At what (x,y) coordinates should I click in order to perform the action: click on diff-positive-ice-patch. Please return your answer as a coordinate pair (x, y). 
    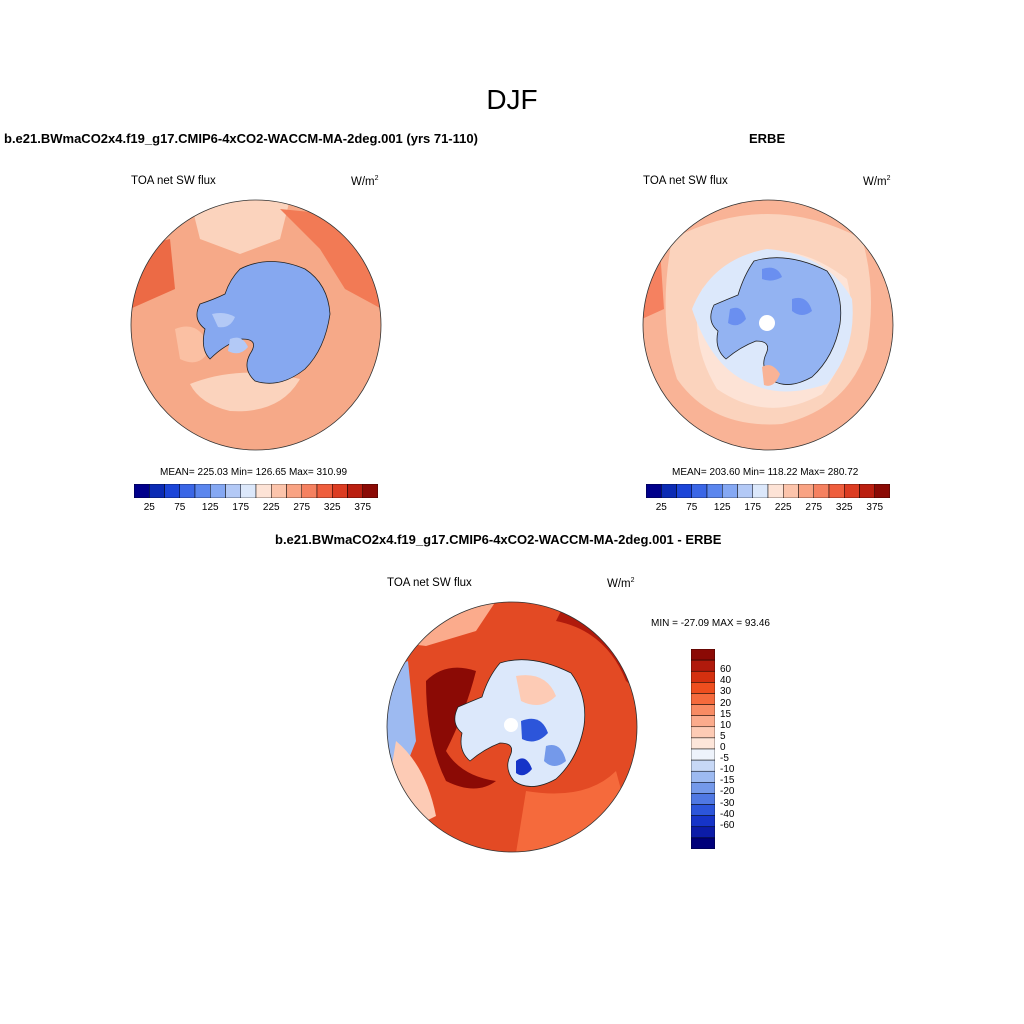
    Looking at the image, I should click on (536, 690).